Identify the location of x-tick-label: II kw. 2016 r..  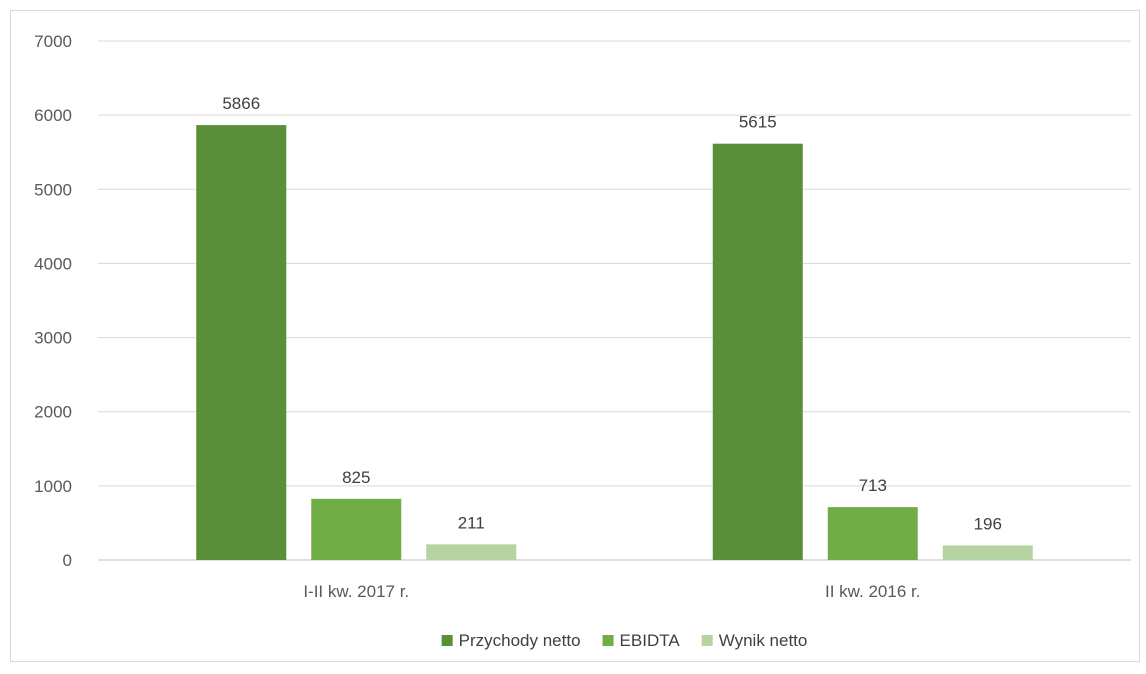
(872, 591).